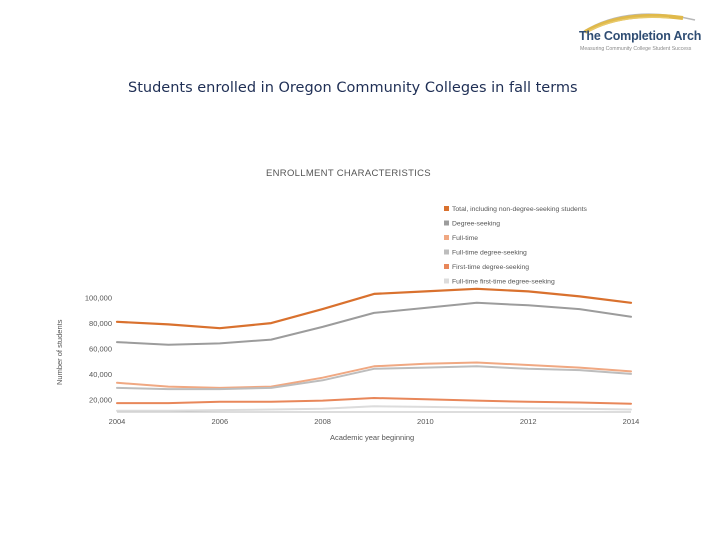  Describe the element at coordinates (59, 352) in the screenshot. I see `y-axis-label: Number of students` at that location.